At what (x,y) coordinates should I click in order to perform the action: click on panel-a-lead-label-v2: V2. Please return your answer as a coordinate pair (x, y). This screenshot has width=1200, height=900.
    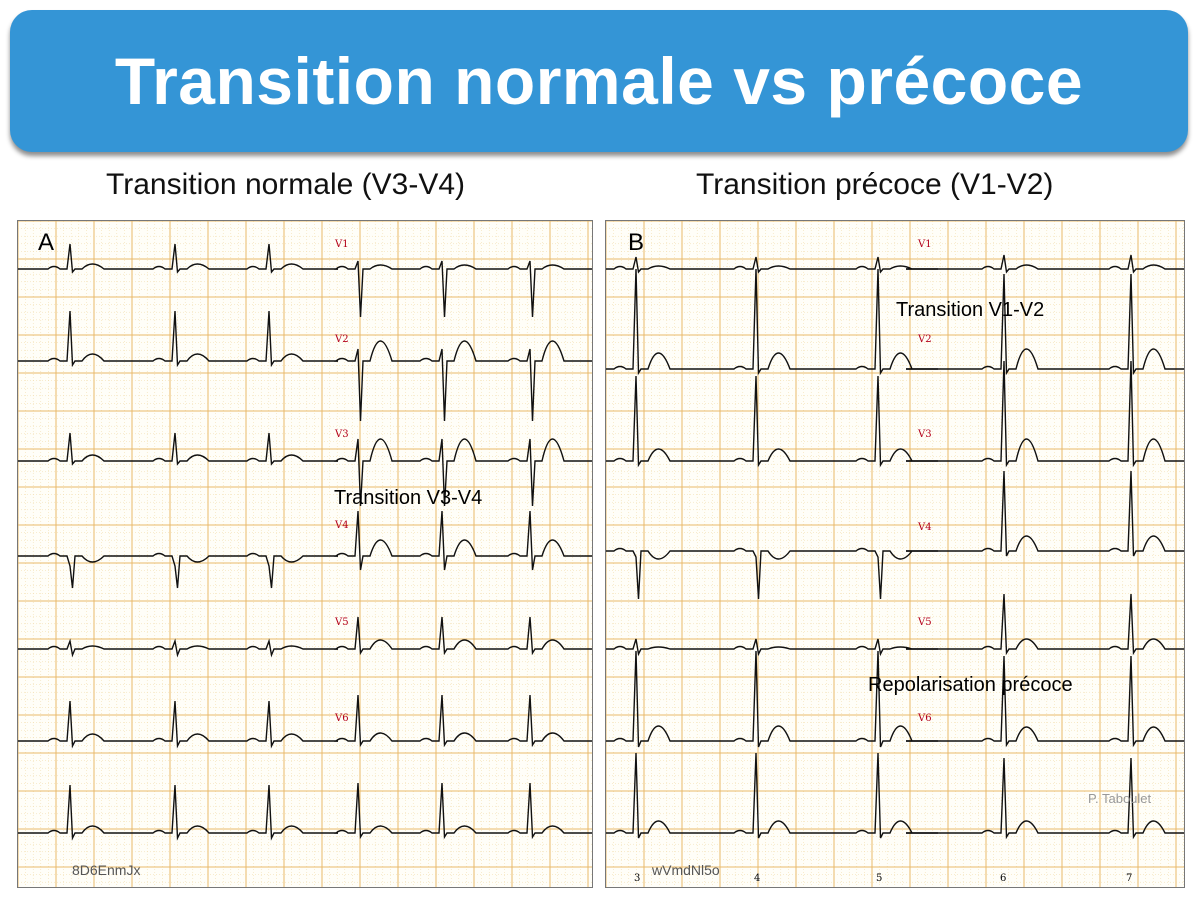
    Looking at the image, I should click on (341, 339).